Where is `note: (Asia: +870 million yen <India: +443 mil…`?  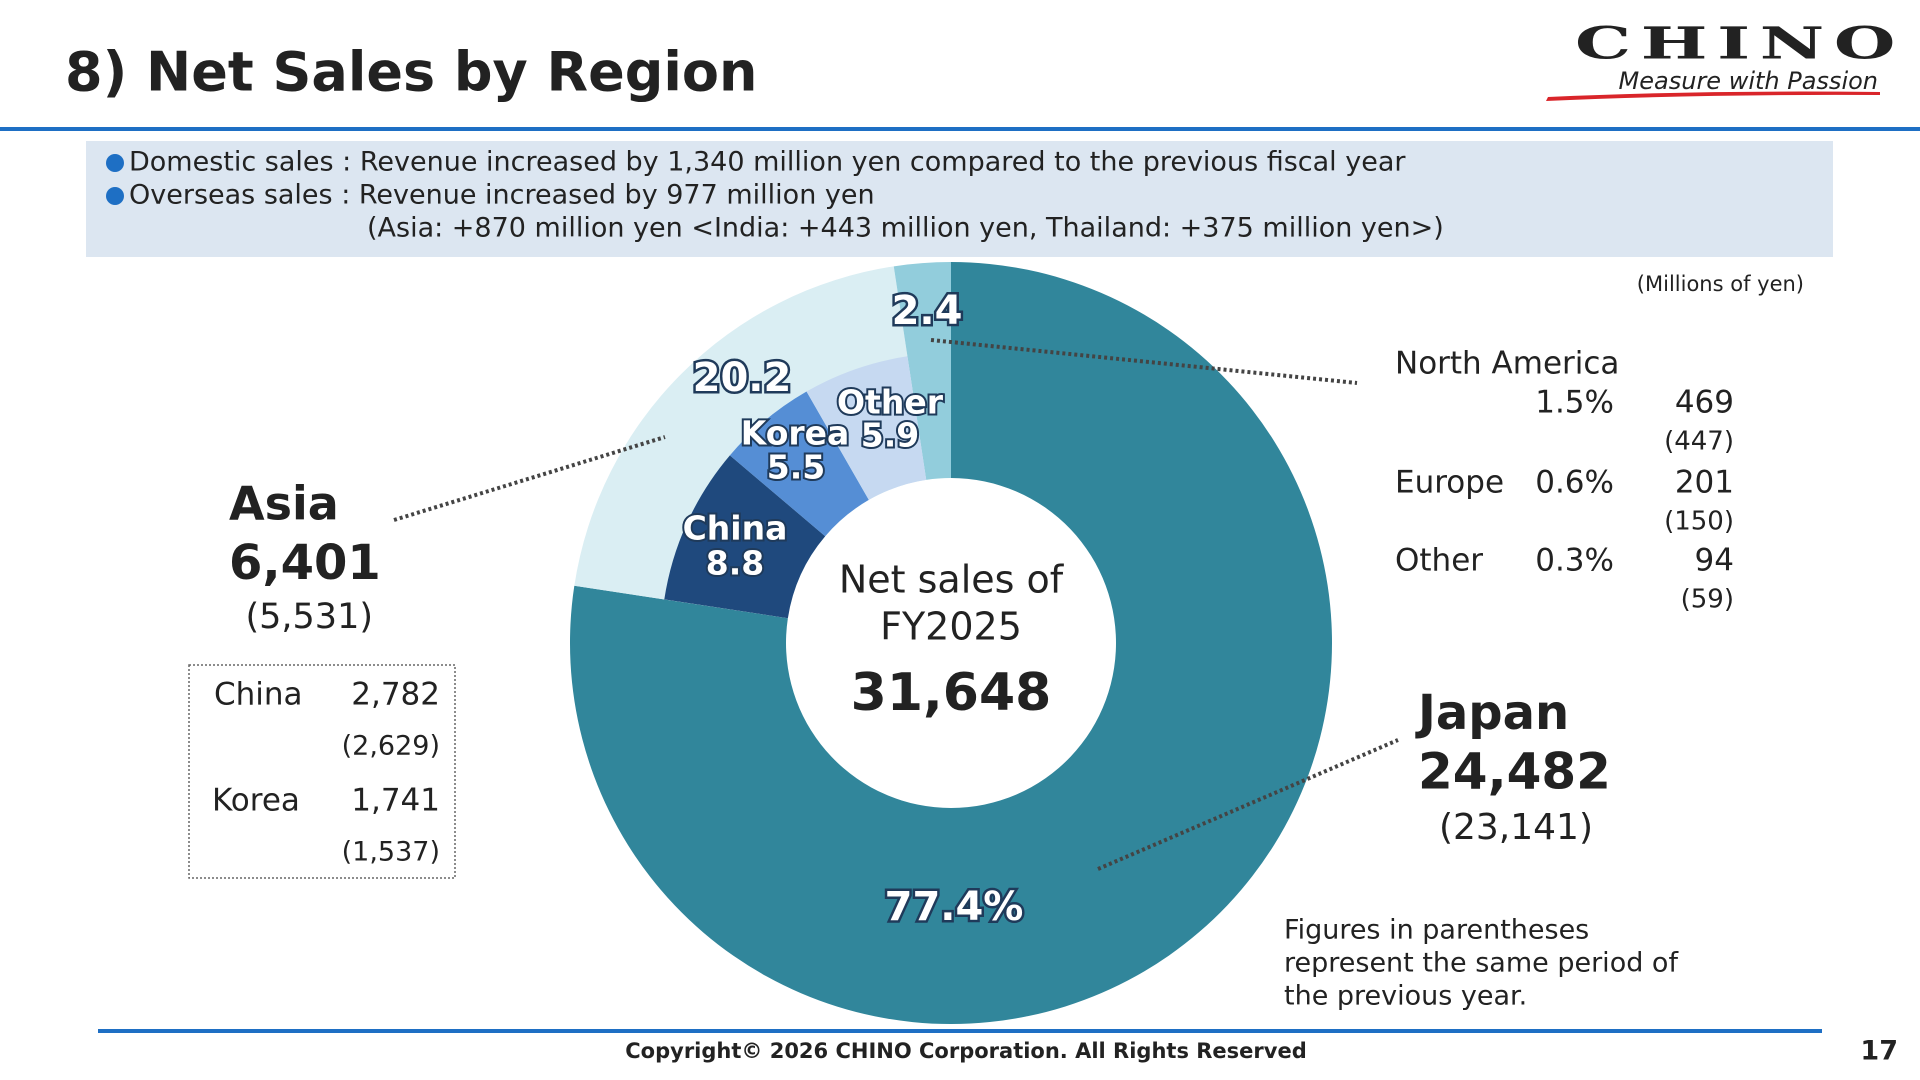 note: (Asia: +870 million yen <India: +443 mil… is located at coordinates (905, 228).